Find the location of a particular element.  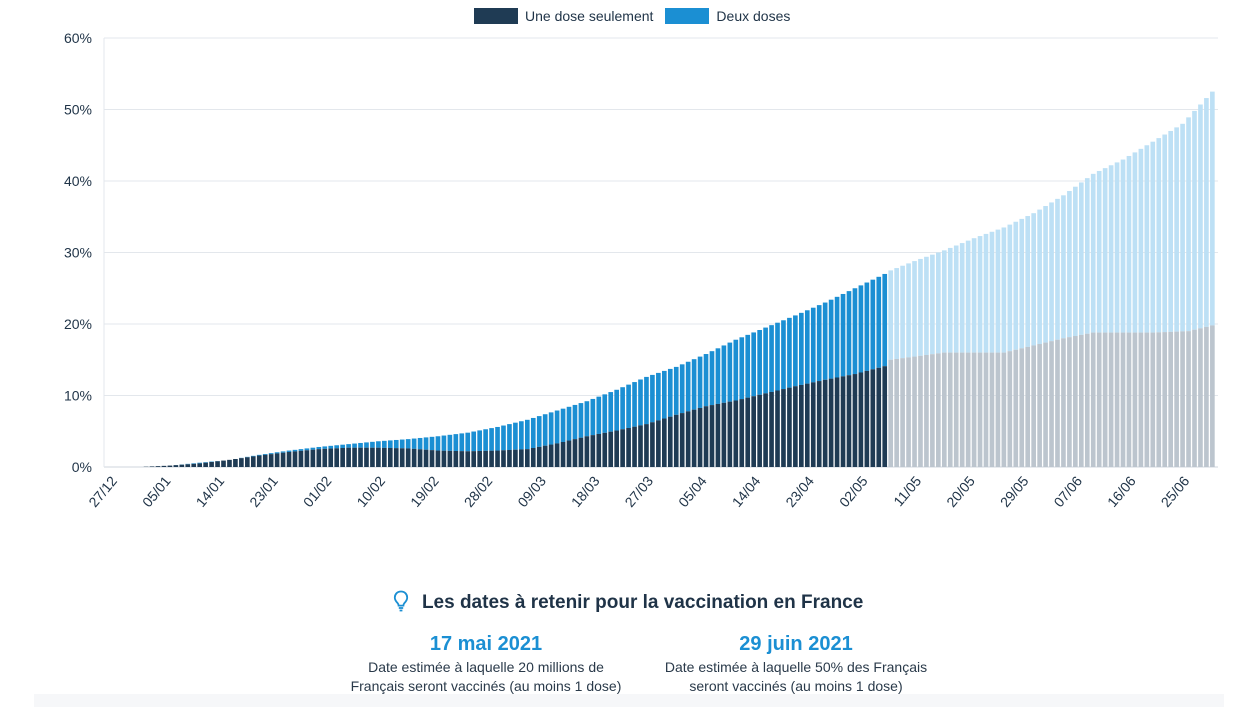

x-tick-label: 23/01 is located at coordinates (263, 491).